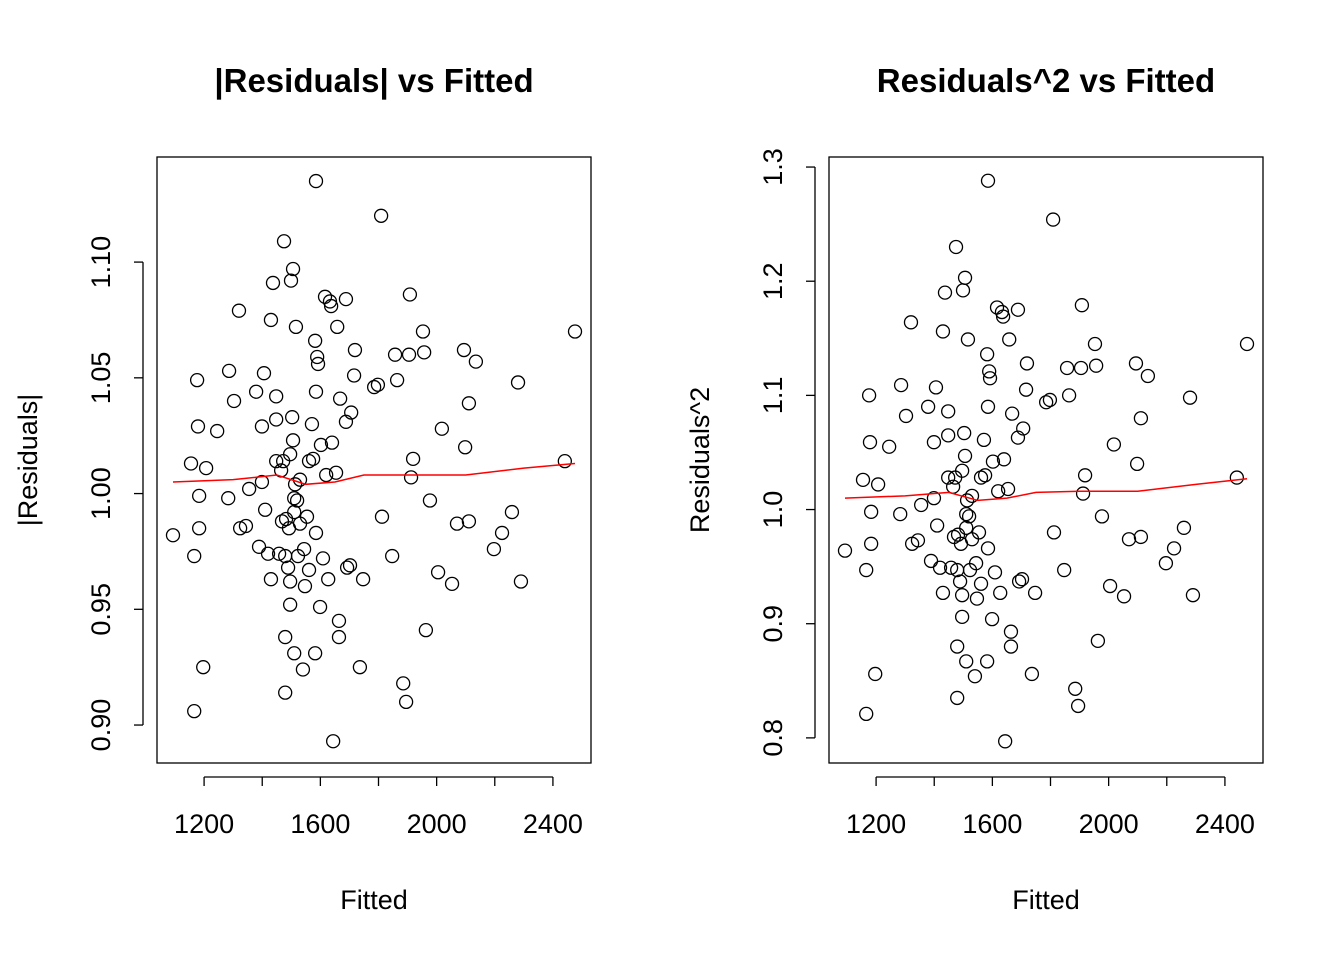 This screenshot has height=960, width=1344. What do you see at coordinates (992, 824) in the screenshot?
I see `x-tick-label: 1600` at bounding box center [992, 824].